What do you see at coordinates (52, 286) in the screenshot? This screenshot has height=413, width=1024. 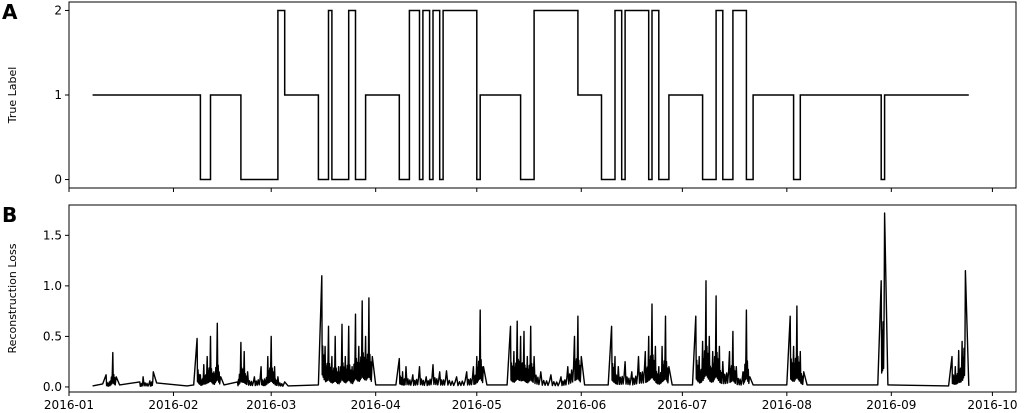 I see `y-tick-label: 1.0` at bounding box center [52, 286].